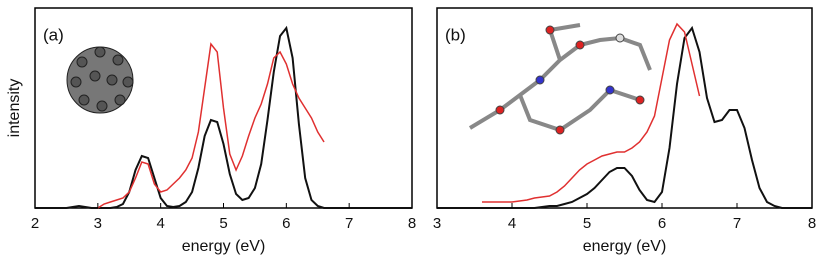  I want to click on x-tick-label: 2, so click(35, 223).